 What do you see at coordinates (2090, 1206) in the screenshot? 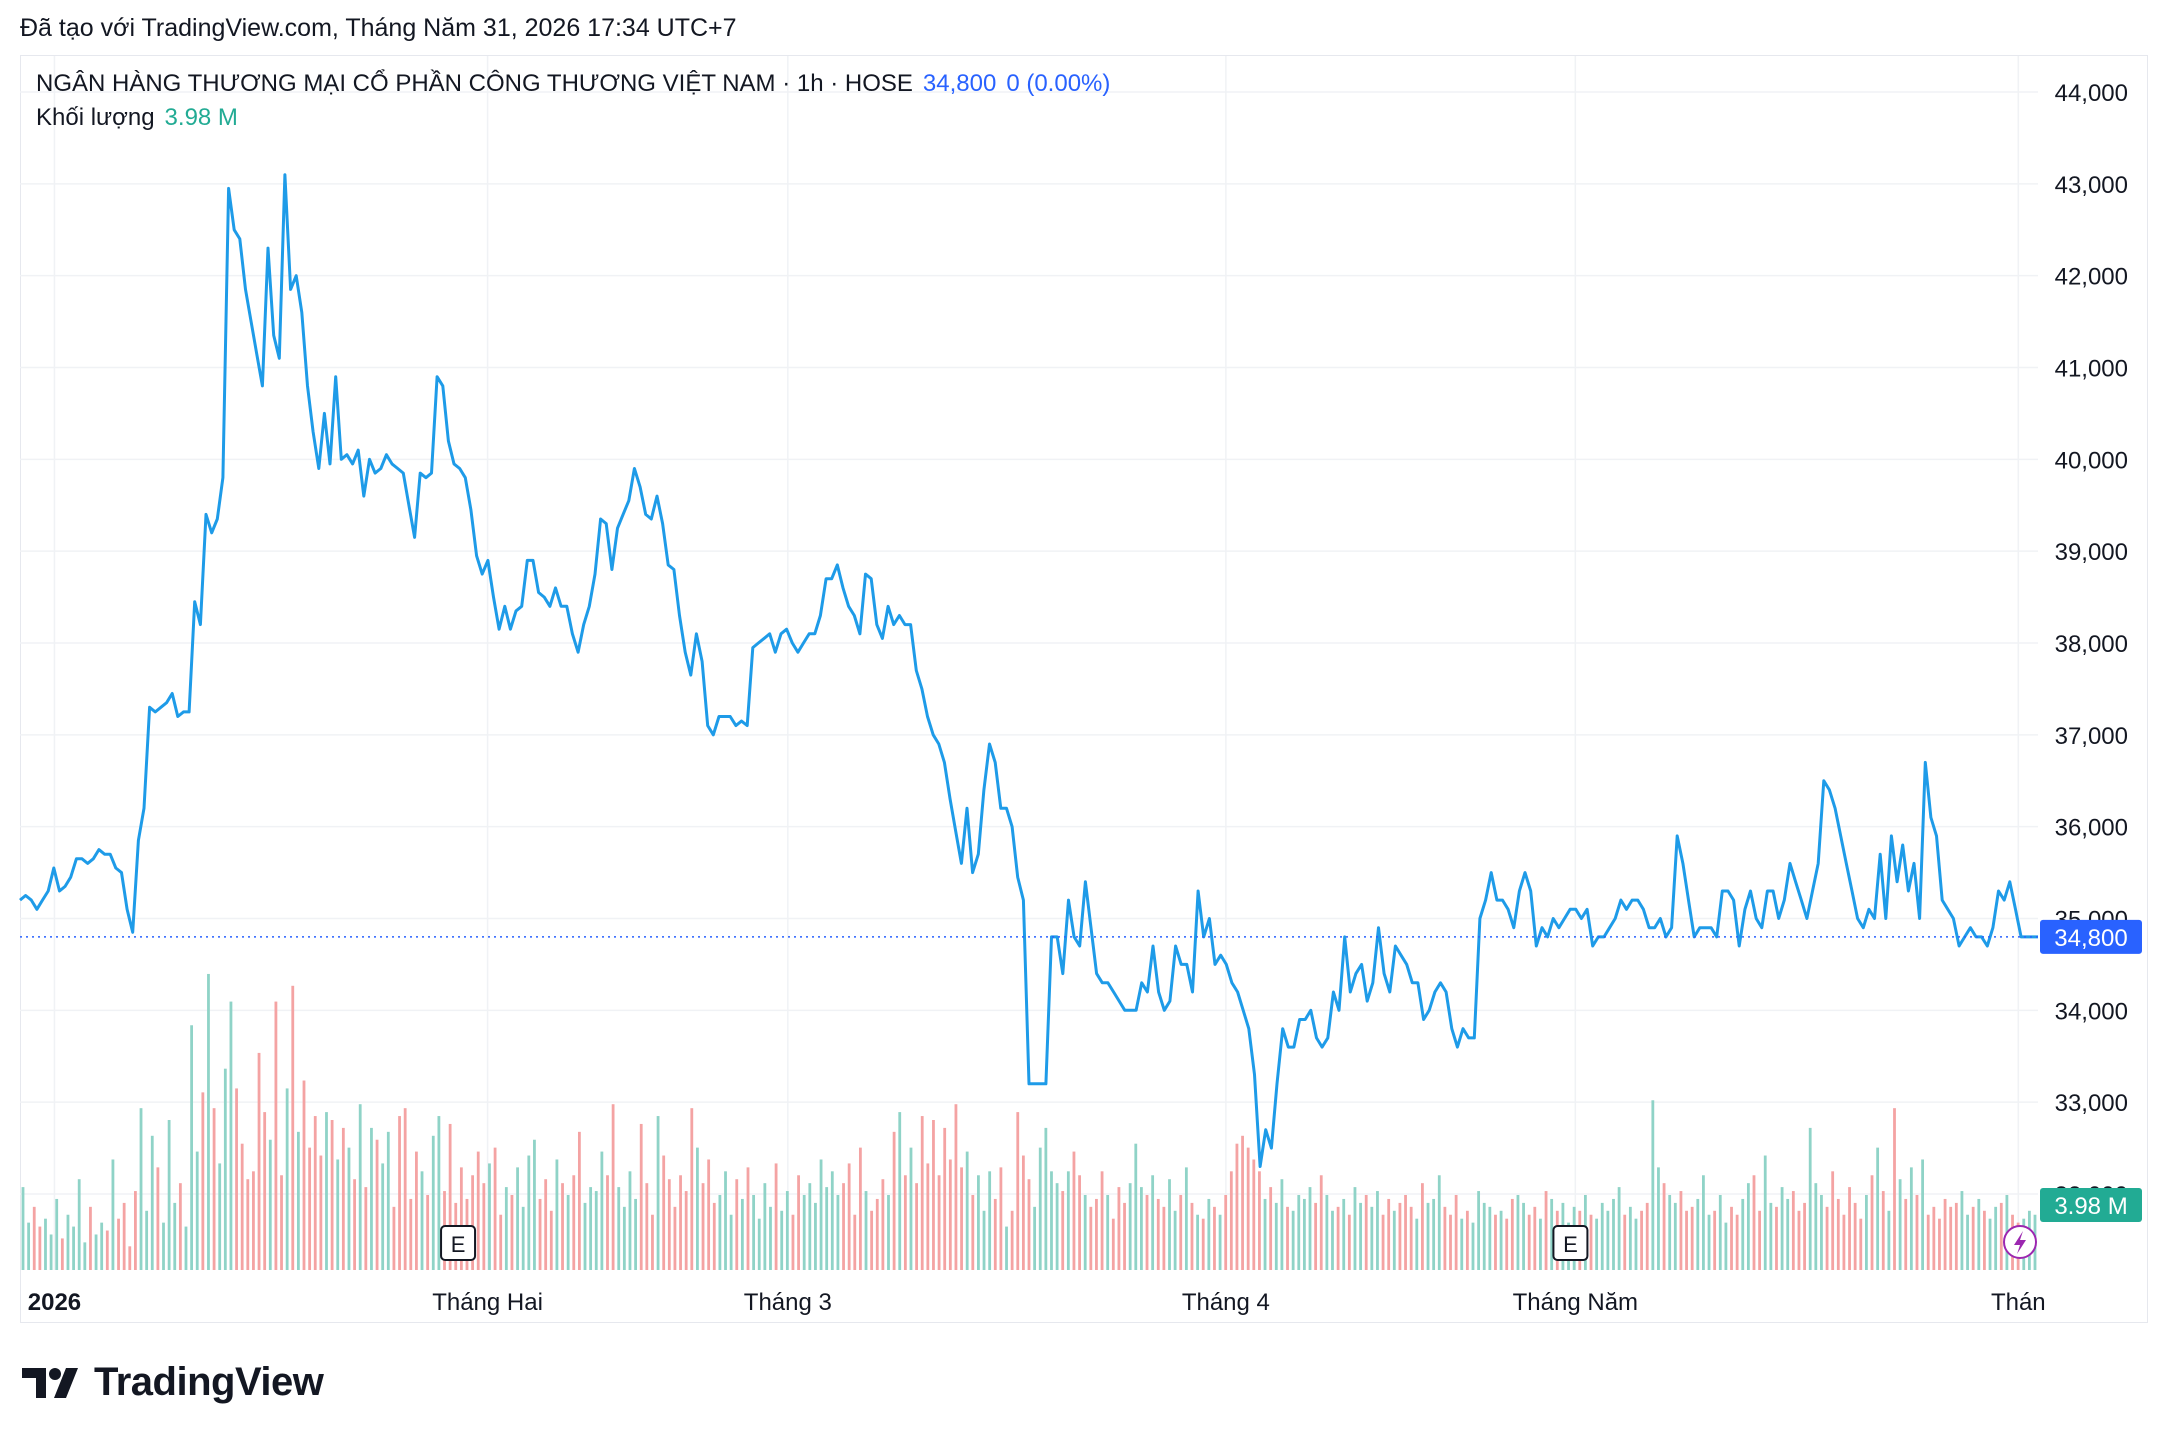
I see `volume-tag-label: 3.98 M` at bounding box center [2090, 1206].